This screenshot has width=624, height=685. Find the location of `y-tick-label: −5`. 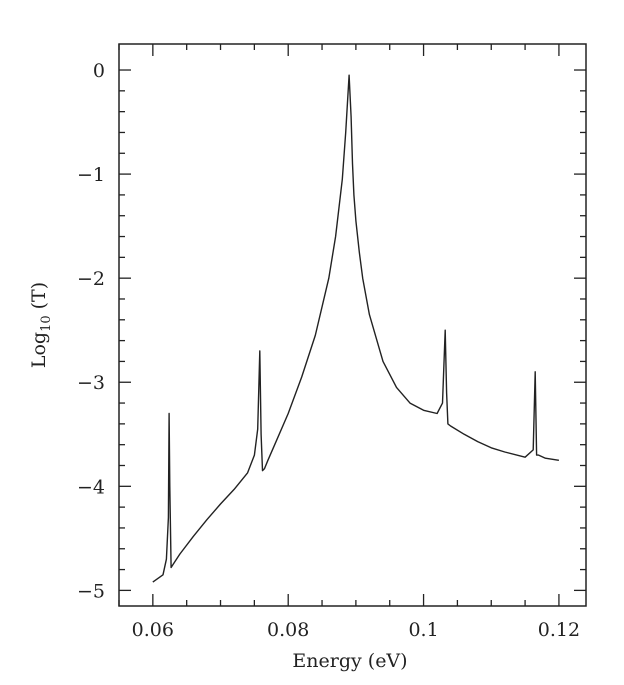

y-tick-label: −5 is located at coordinates (91, 591).